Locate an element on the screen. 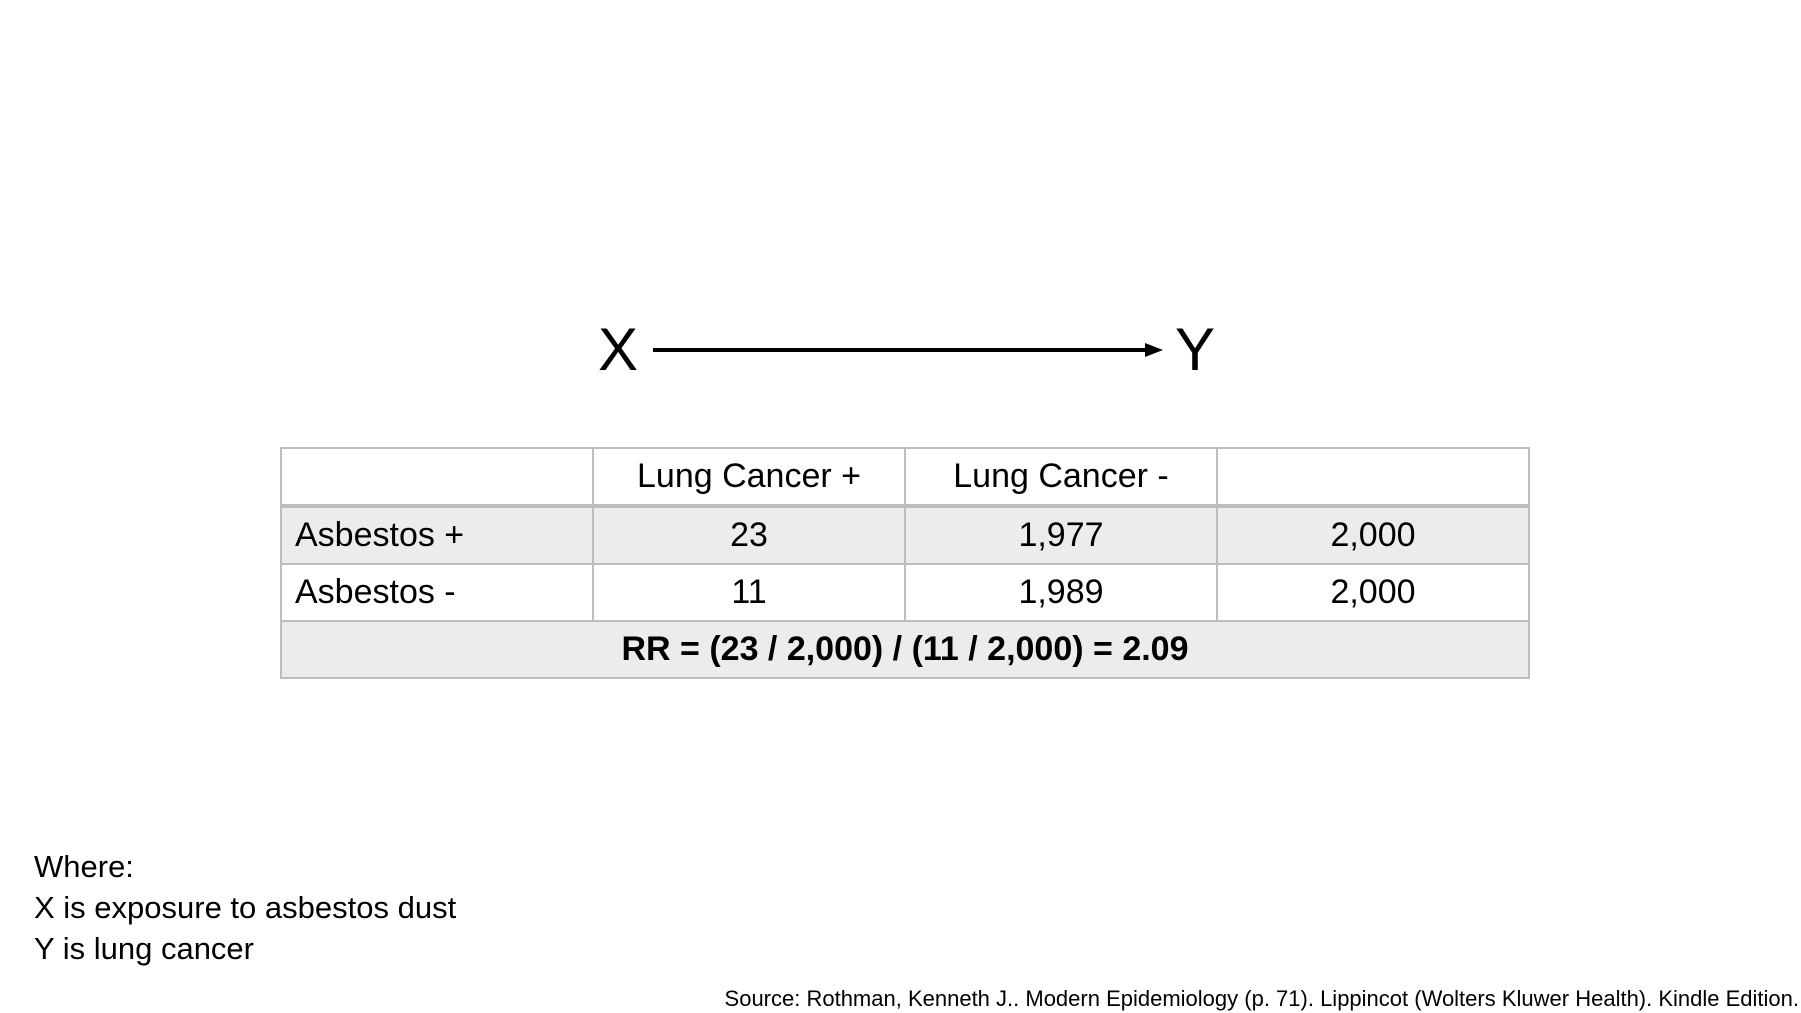 The height and width of the screenshot is (1013, 1801). header-cell-total is located at coordinates (1373, 477).